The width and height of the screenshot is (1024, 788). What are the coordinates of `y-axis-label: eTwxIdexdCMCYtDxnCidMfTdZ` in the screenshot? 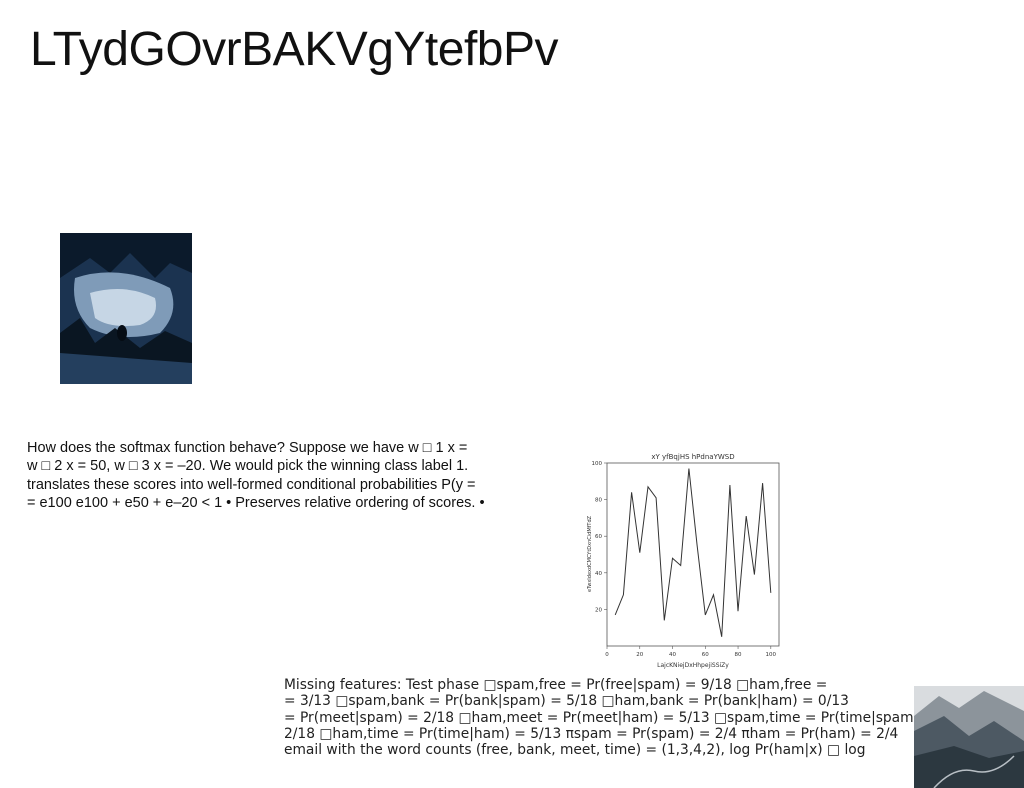 It's located at (590, 553).